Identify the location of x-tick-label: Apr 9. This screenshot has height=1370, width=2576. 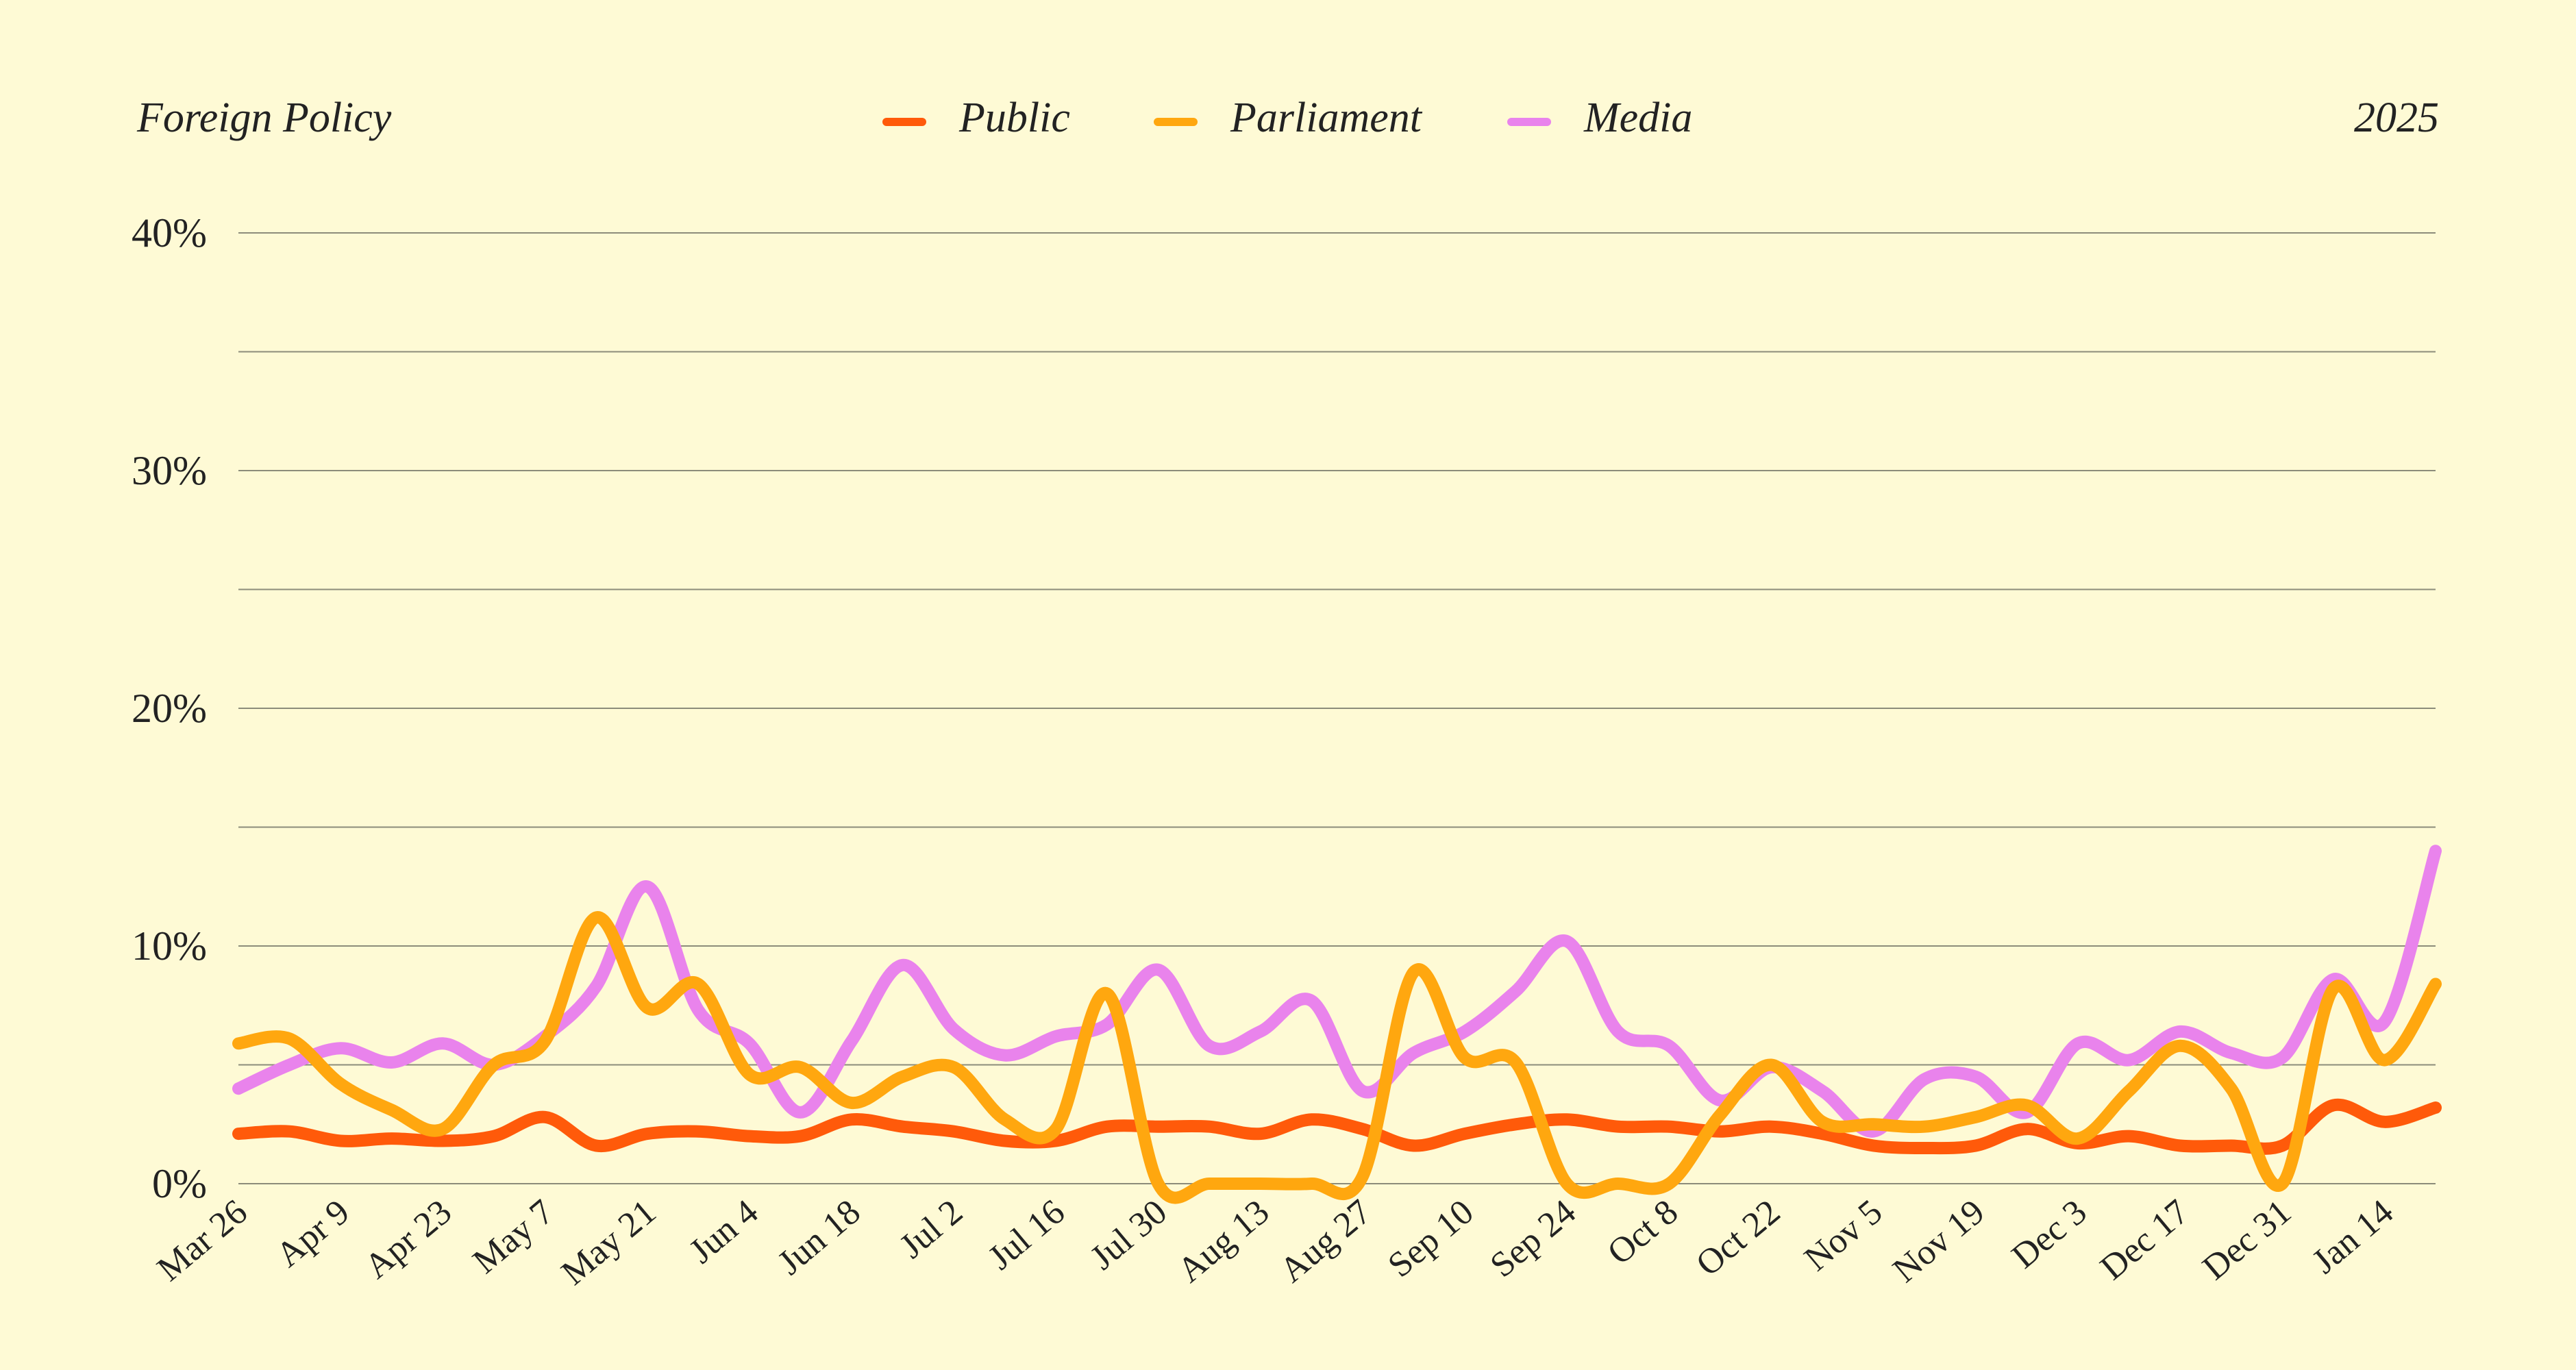
(312, 1234).